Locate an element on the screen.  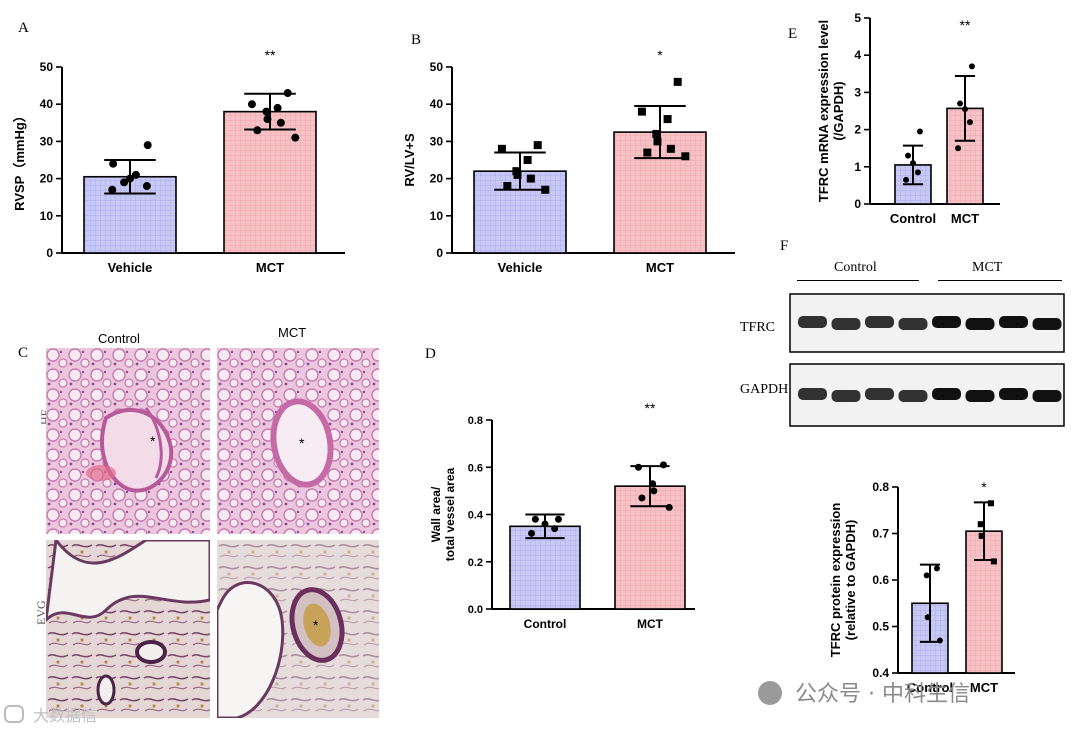
y-tick-label: 20 is located at coordinates (437, 179).